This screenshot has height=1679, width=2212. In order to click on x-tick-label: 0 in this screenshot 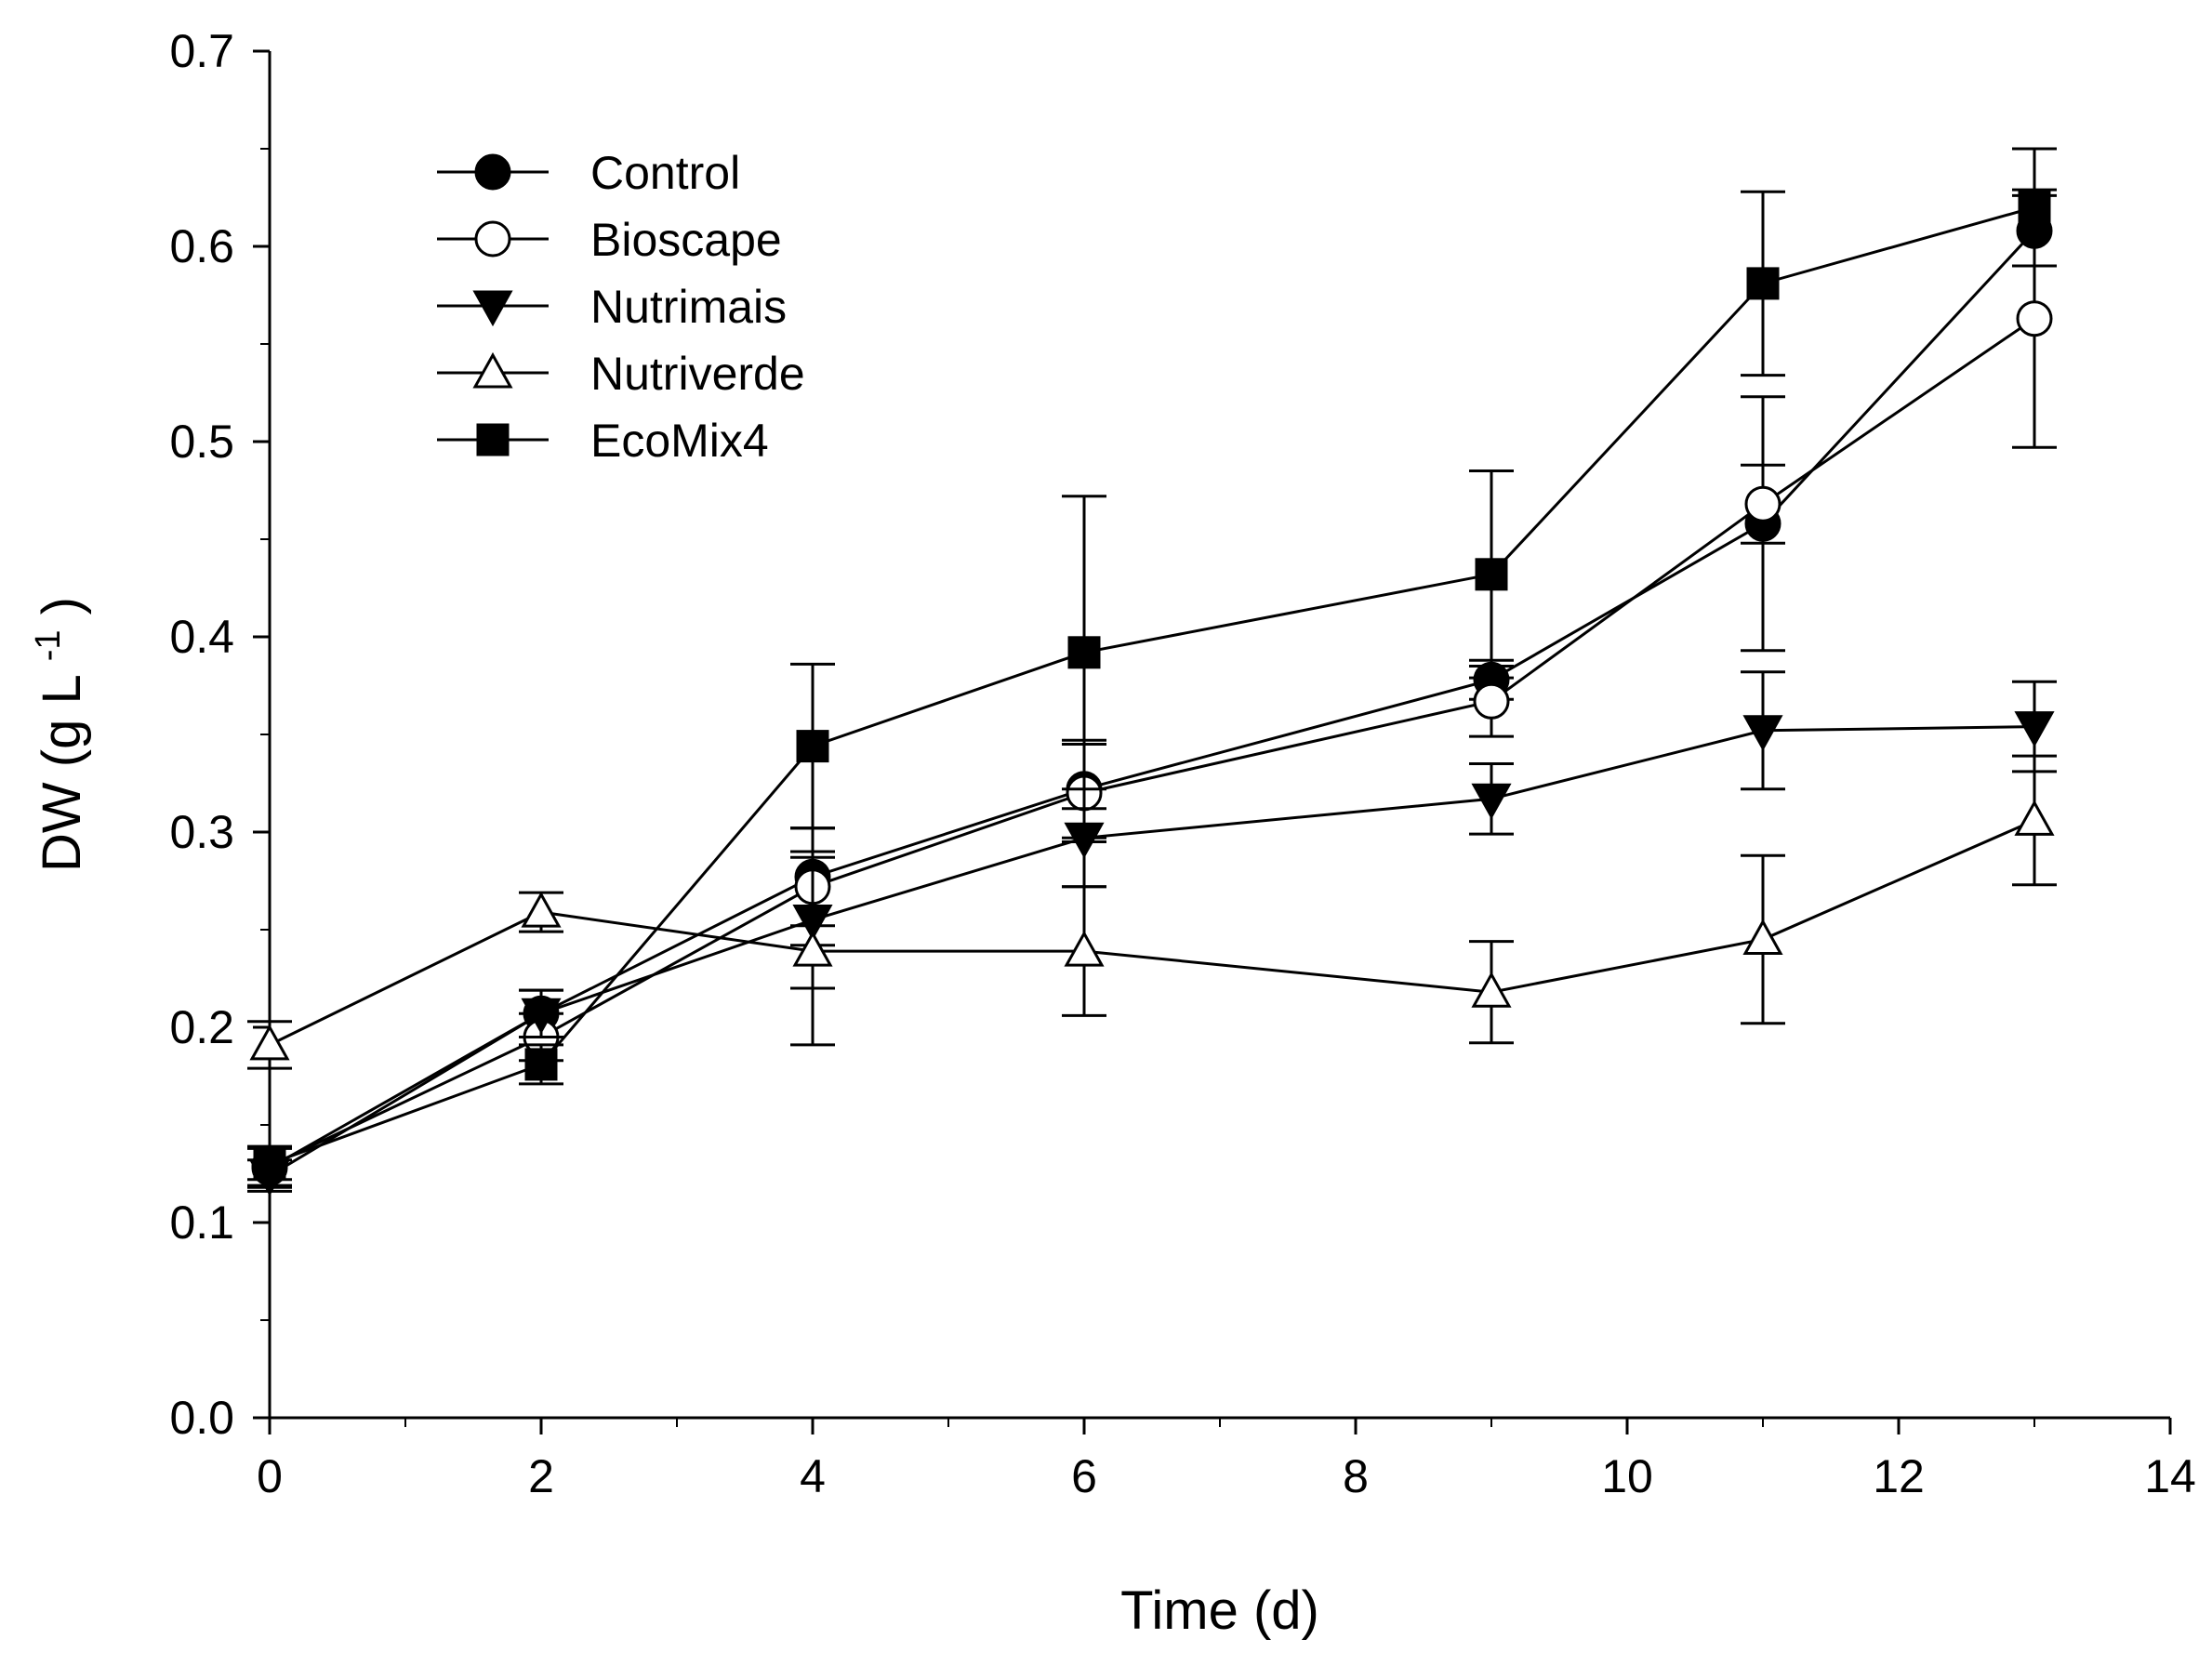, I will do `click(270, 1476)`.